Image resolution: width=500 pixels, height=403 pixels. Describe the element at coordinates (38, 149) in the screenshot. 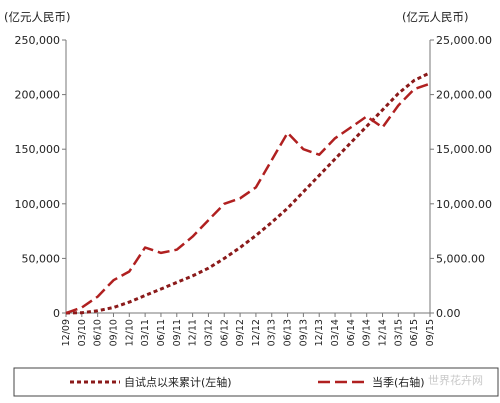

I see `left-tick-label: 150,000` at that location.